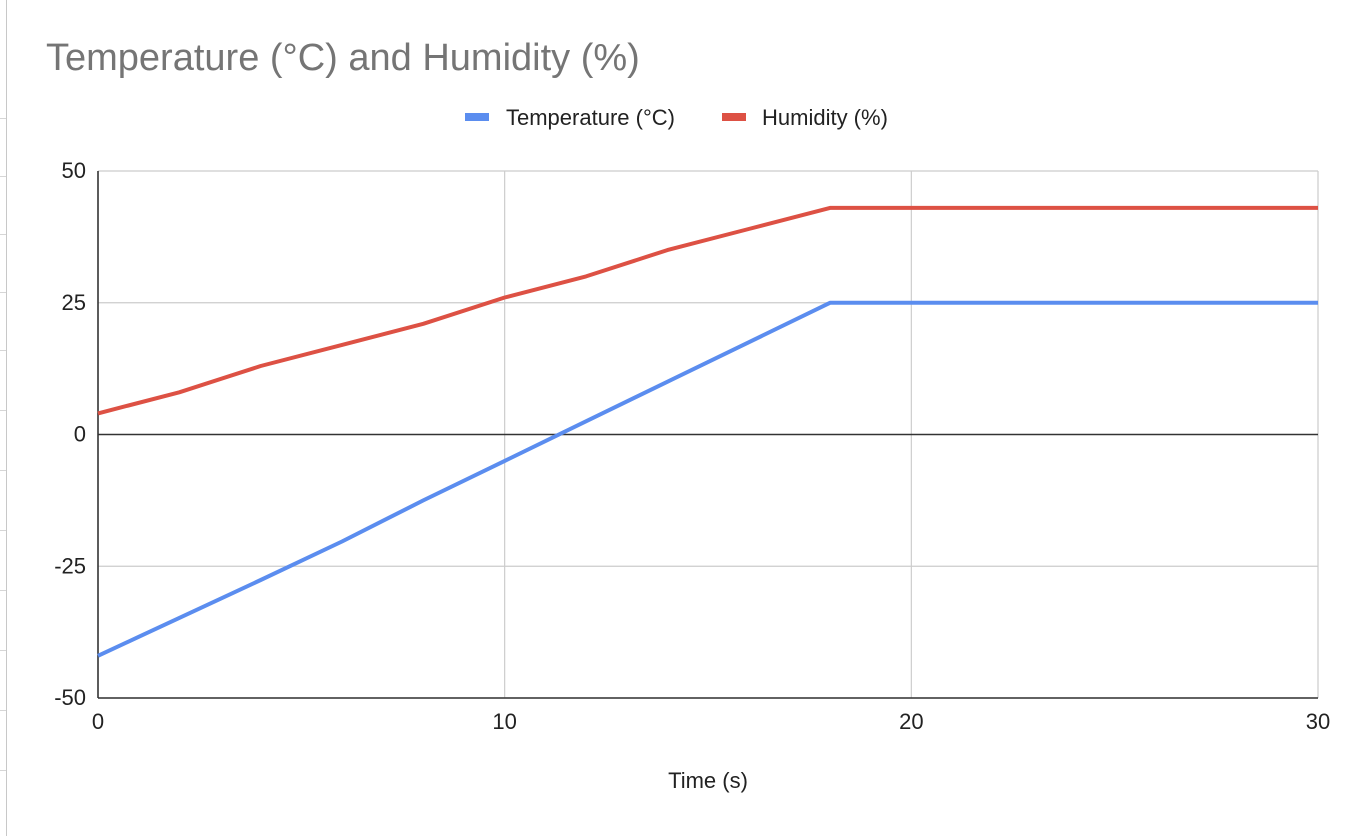  Describe the element at coordinates (911, 721) in the screenshot. I see `x-tick-label: 20` at that location.